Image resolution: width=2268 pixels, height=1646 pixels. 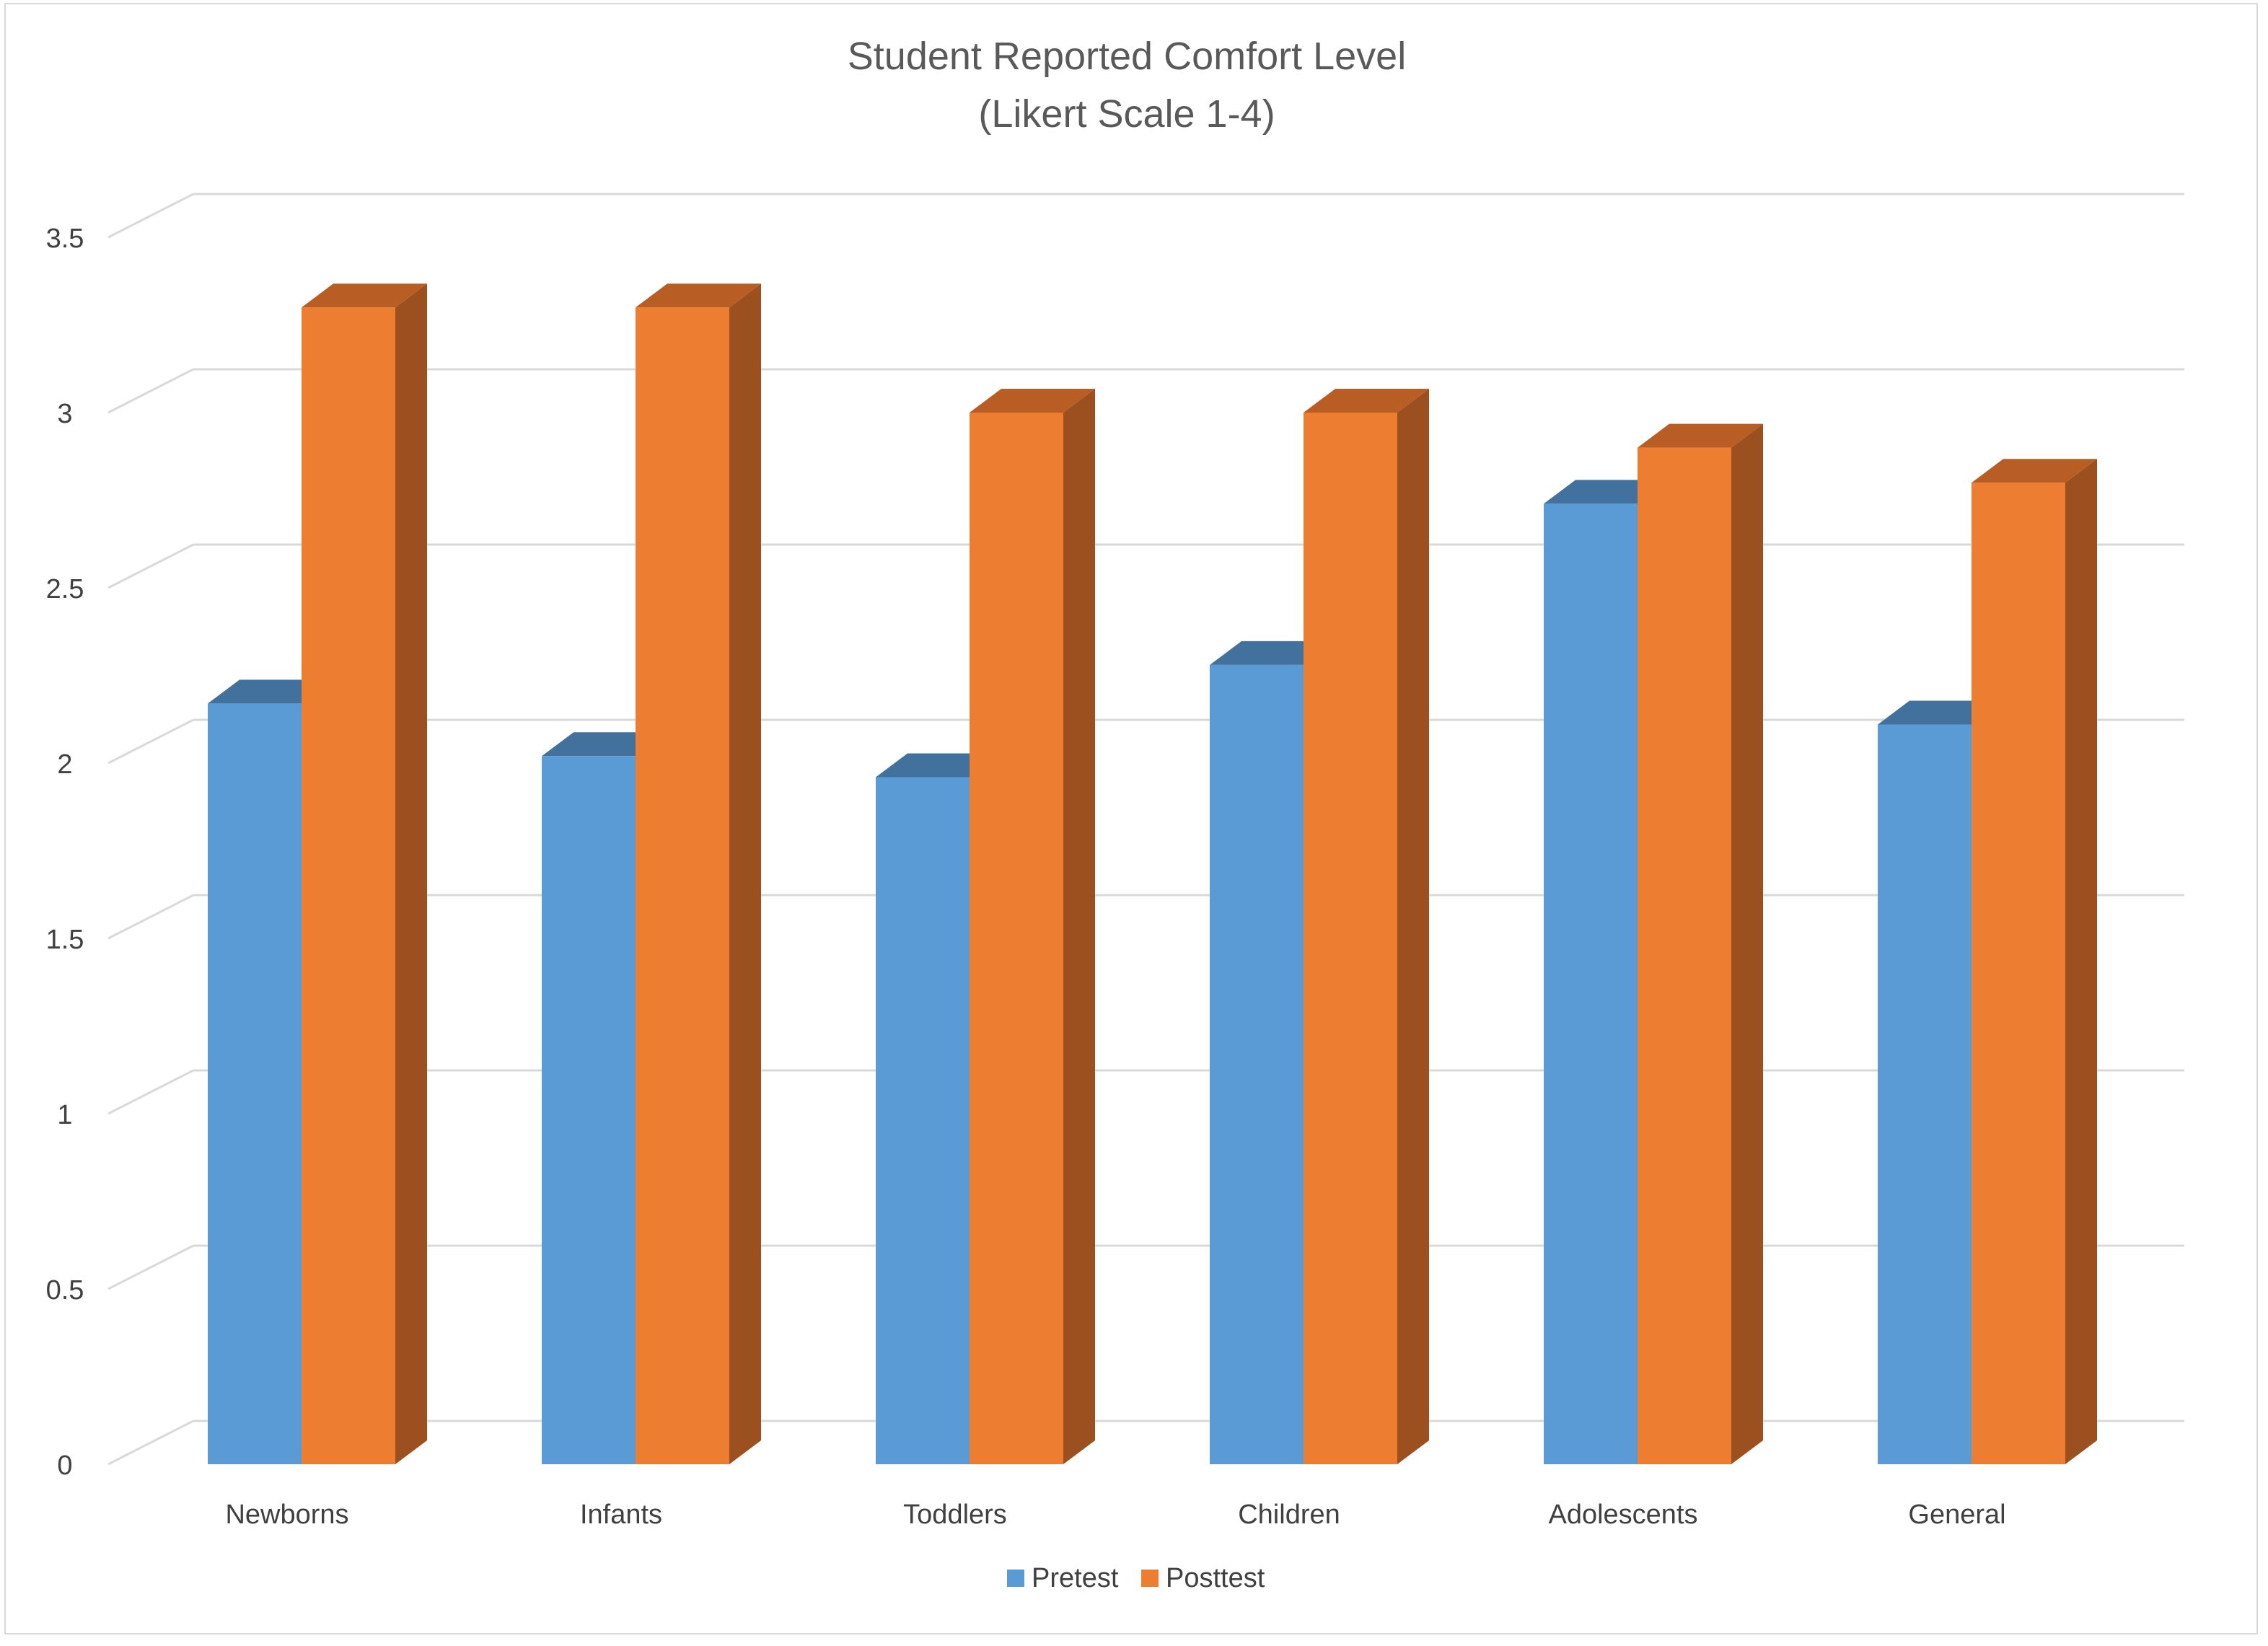 I want to click on y-tick-label: 2.5, so click(x=65, y=589).